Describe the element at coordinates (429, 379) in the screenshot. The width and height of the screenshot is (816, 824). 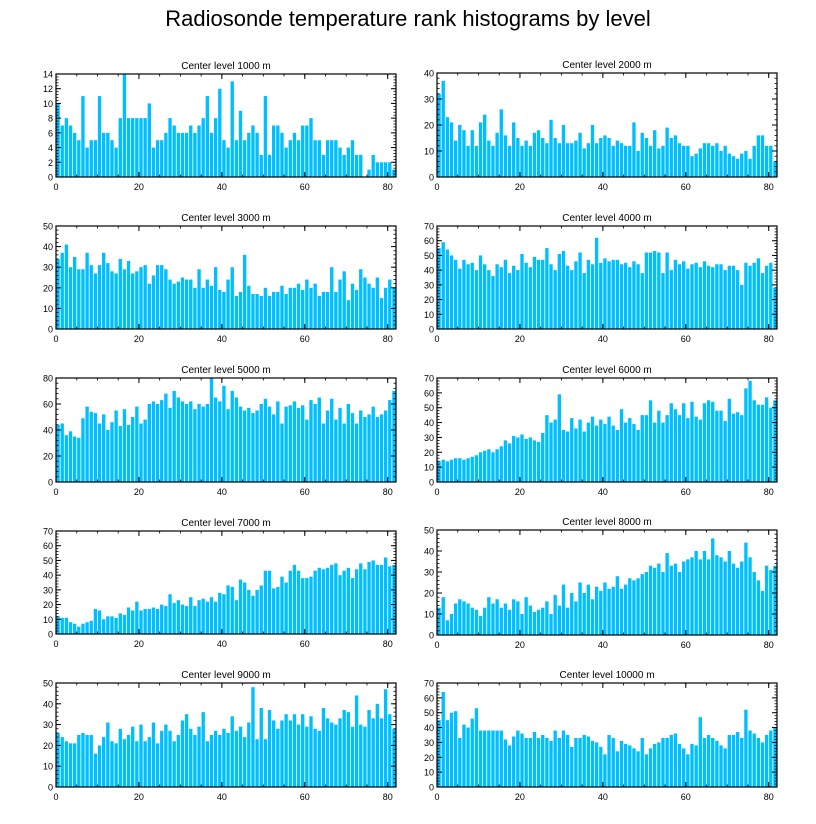
I see `y-tick-label: 70` at that location.